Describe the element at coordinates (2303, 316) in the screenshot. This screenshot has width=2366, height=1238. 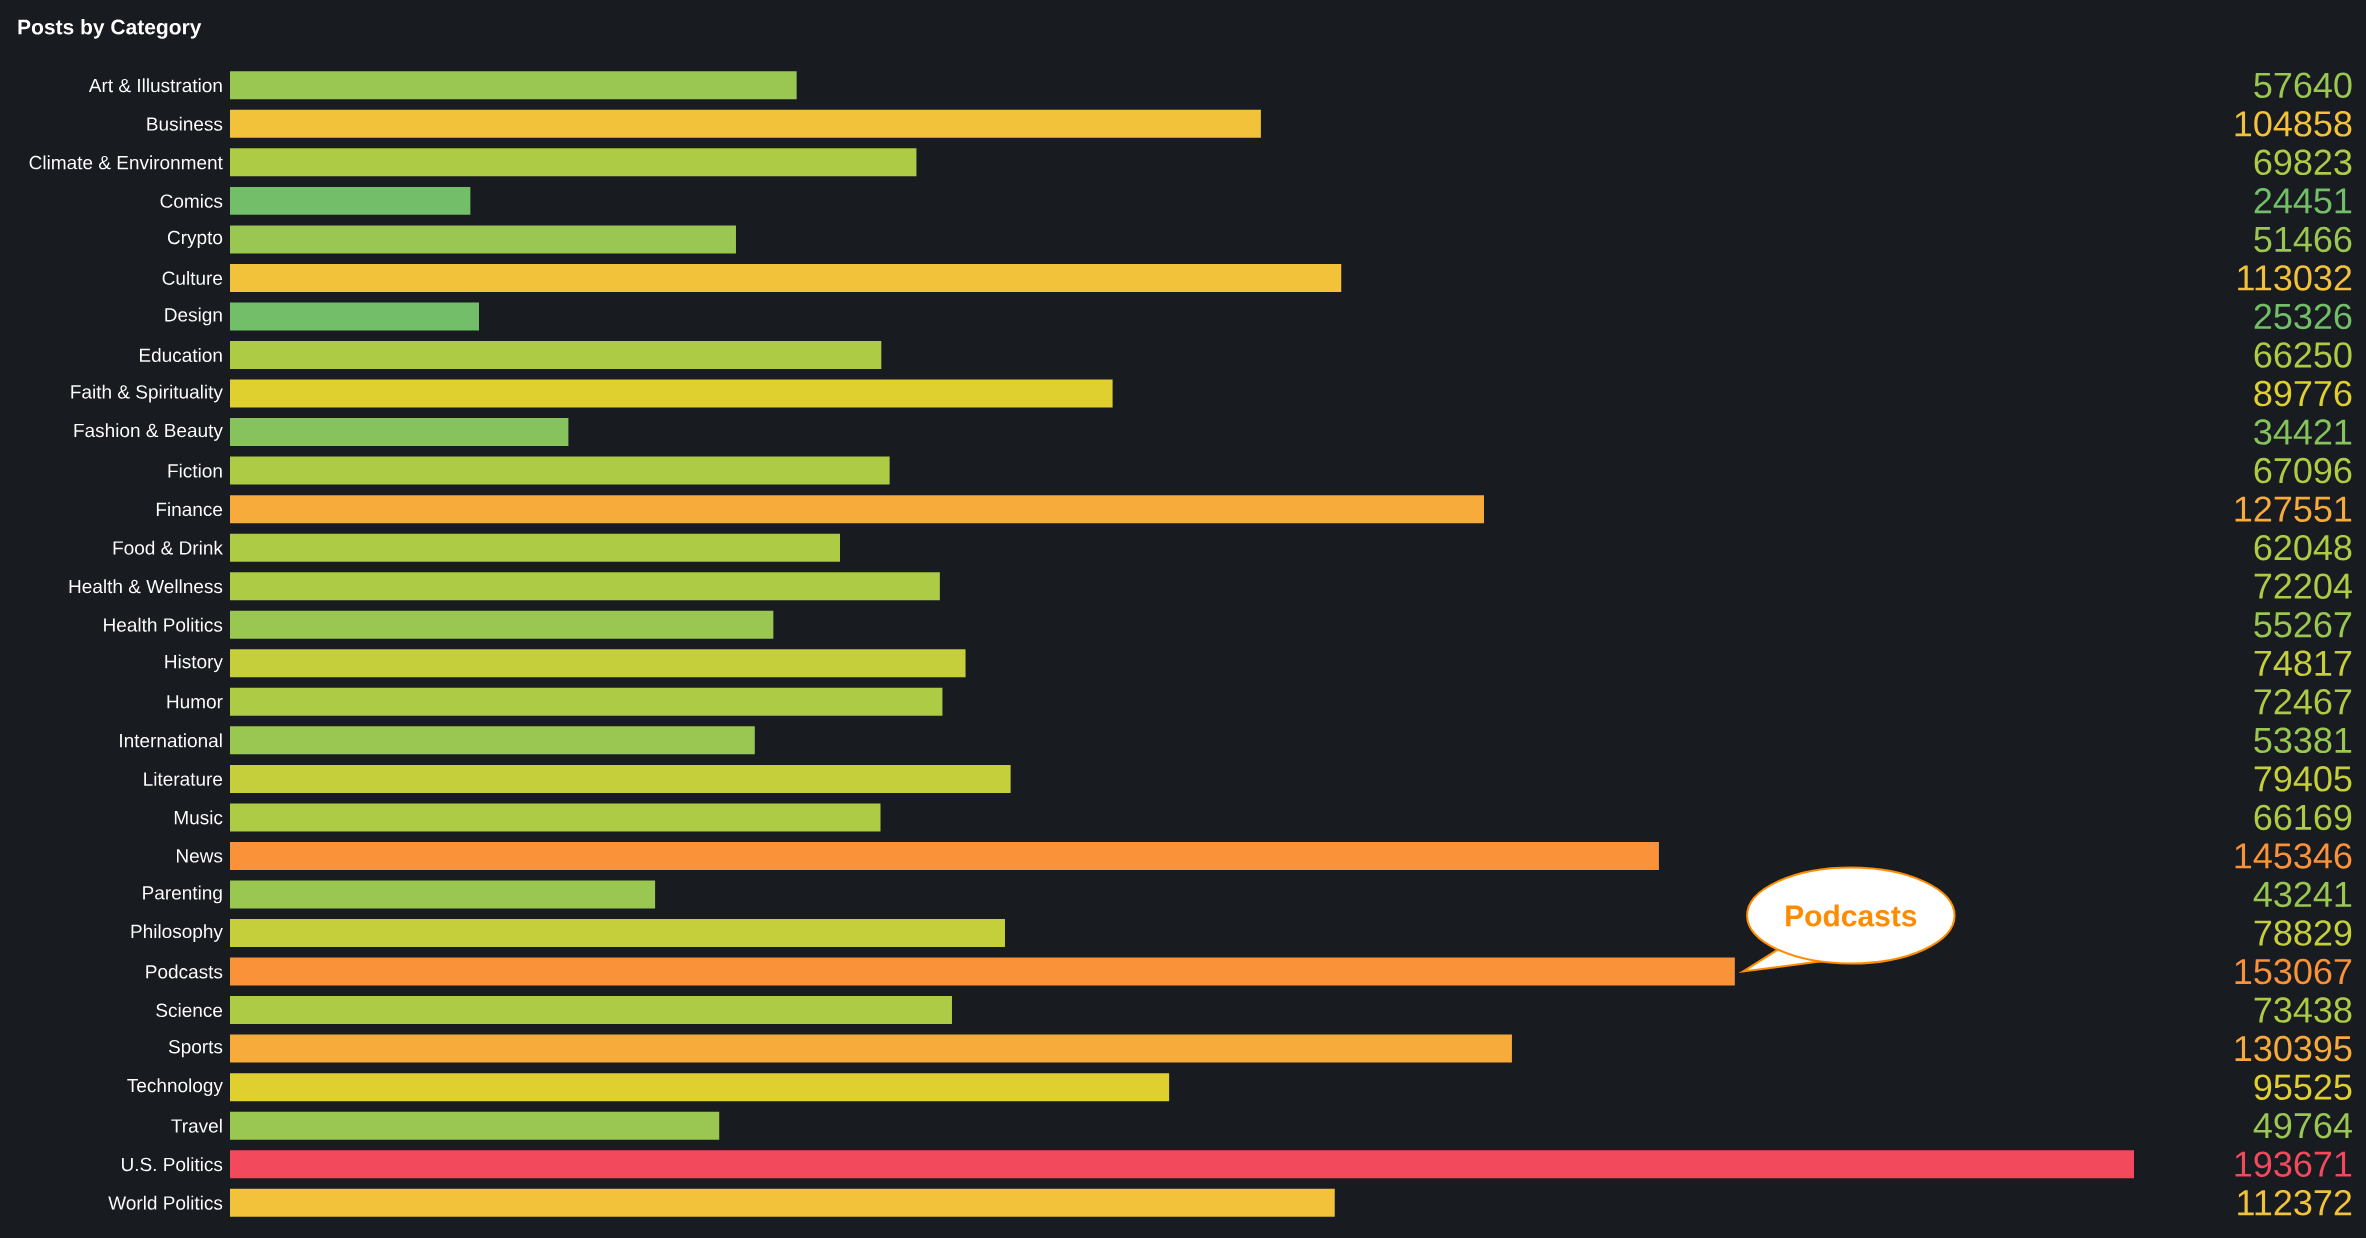
I see `data-label: 25326` at that location.